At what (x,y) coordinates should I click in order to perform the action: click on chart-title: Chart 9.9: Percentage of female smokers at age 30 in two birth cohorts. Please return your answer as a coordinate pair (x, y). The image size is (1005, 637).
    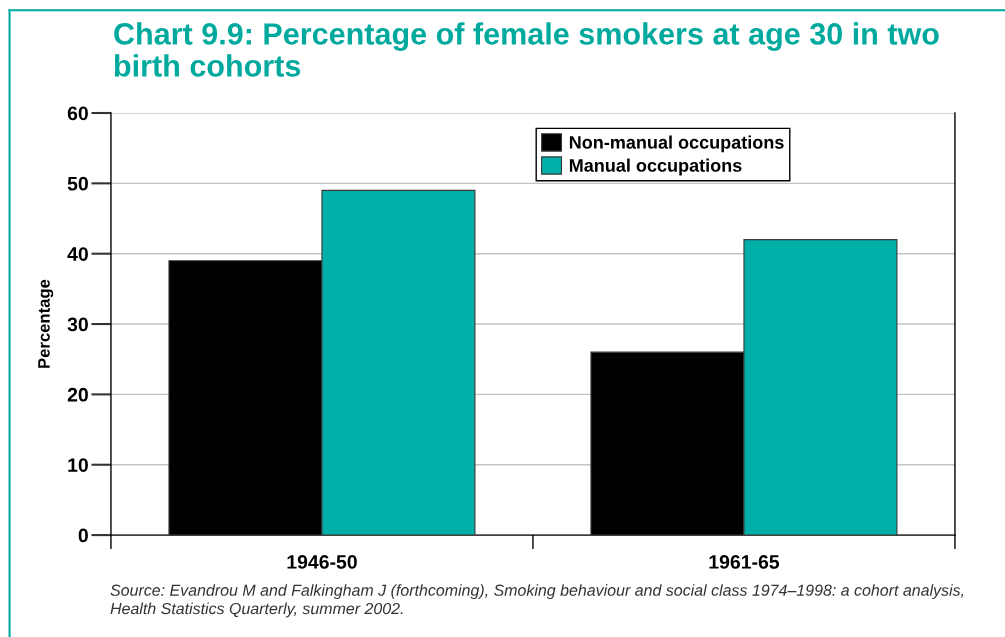
    Looking at the image, I should click on (526, 49).